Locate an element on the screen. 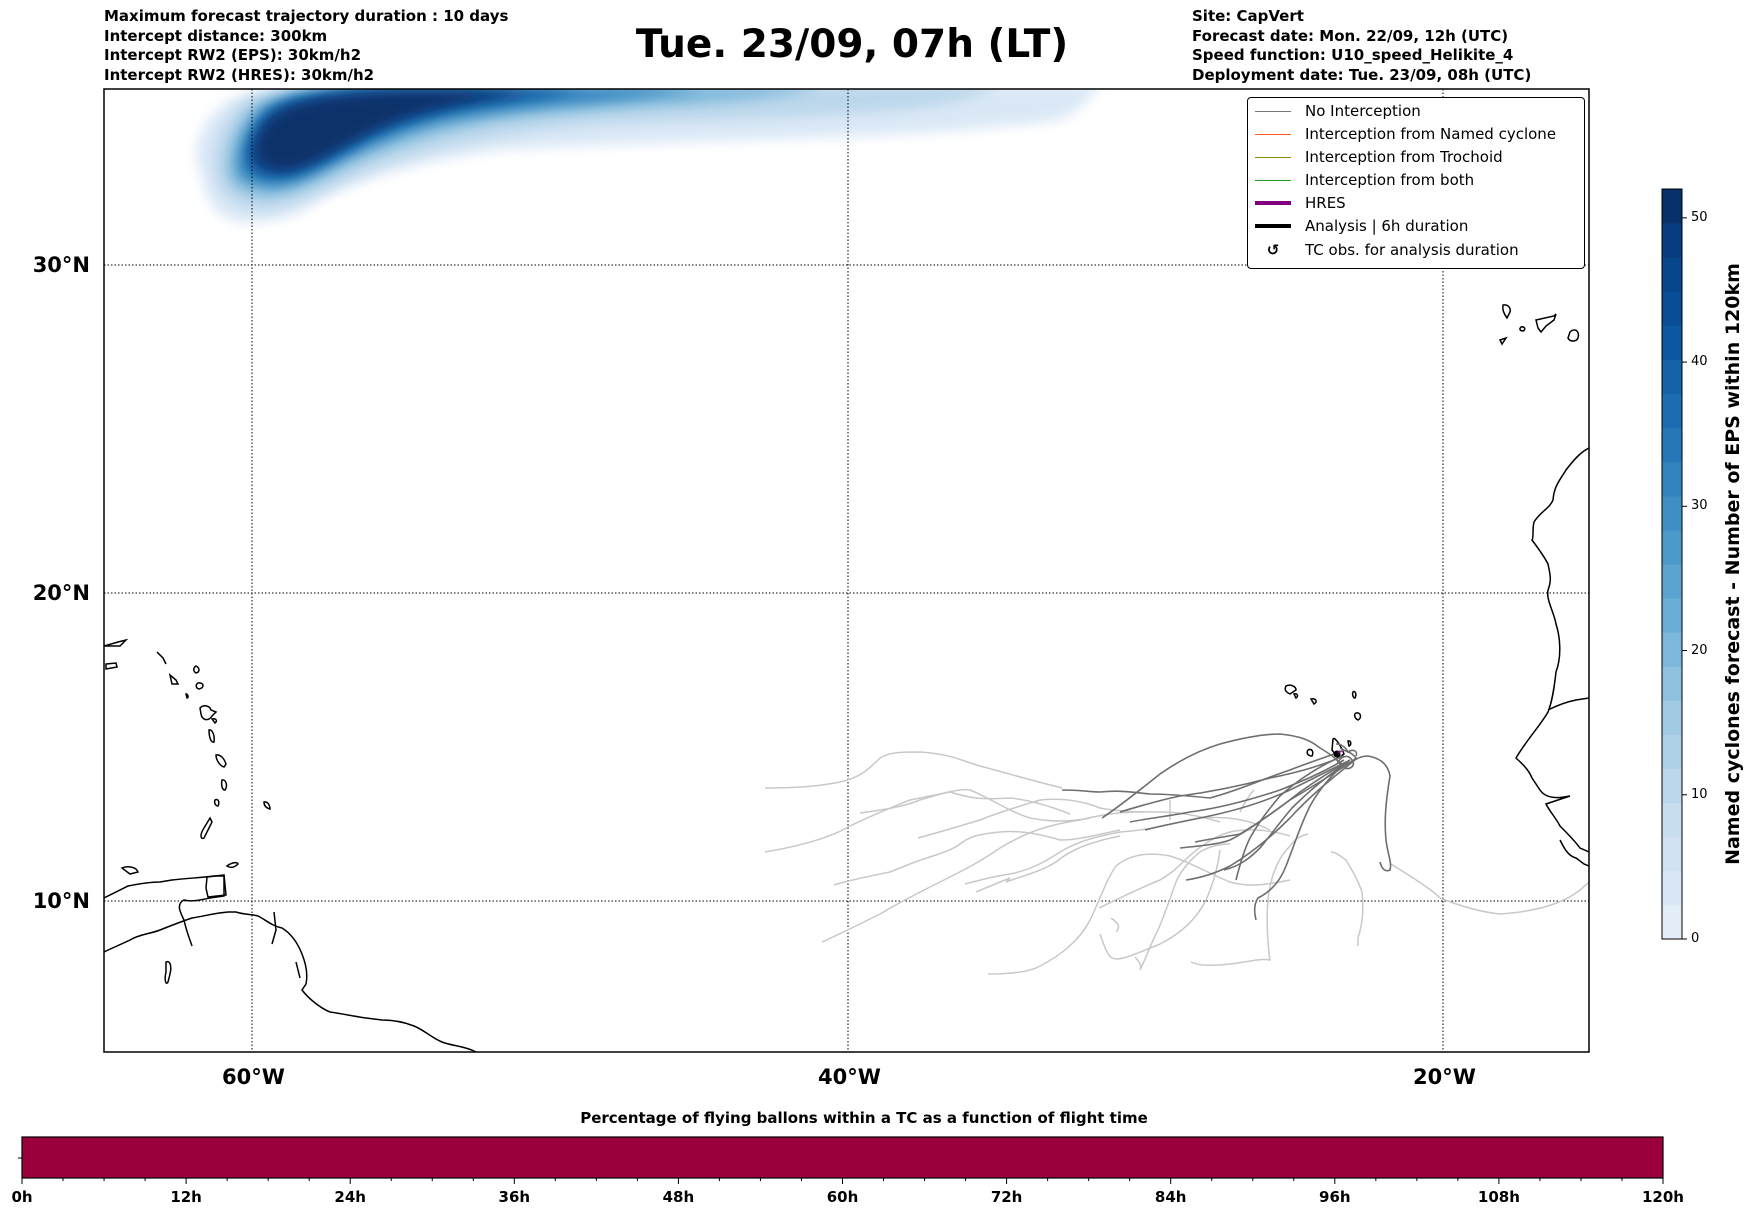  coastline-africa-gambia is located at coordinates (1568, 704).